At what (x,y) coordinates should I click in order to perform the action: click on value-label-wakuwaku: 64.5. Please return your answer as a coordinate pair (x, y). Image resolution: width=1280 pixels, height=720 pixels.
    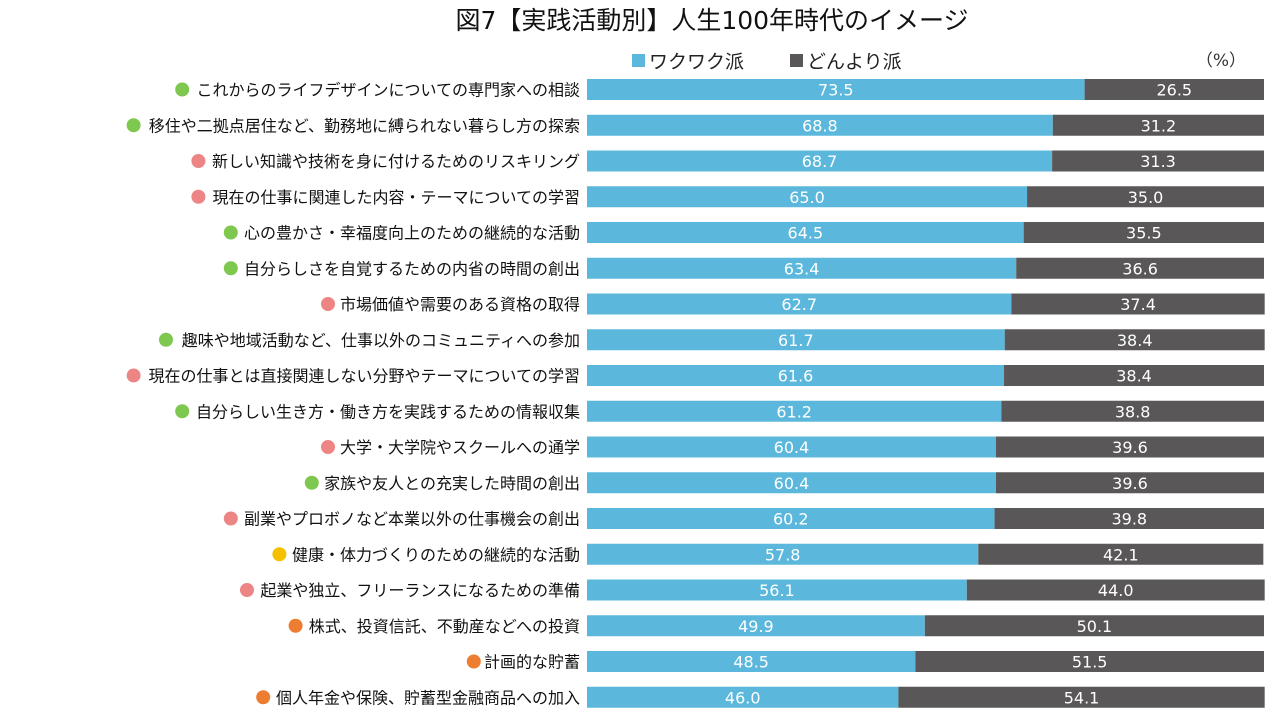
    Looking at the image, I should click on (806, 233).